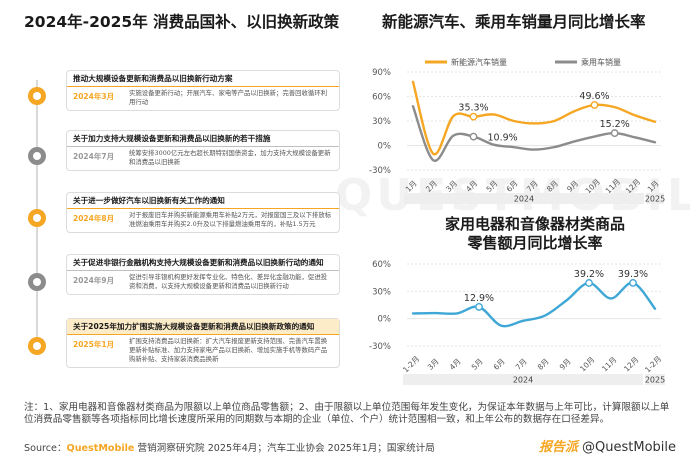 Image resolution: width=690 pixels, height=462 pixels. Describe the element at coordinates (203, 139) in the screenshot. I see `policy-heading: 关于加力支持大规模设备更新和消费品以旧换新的若干措施` at that location.